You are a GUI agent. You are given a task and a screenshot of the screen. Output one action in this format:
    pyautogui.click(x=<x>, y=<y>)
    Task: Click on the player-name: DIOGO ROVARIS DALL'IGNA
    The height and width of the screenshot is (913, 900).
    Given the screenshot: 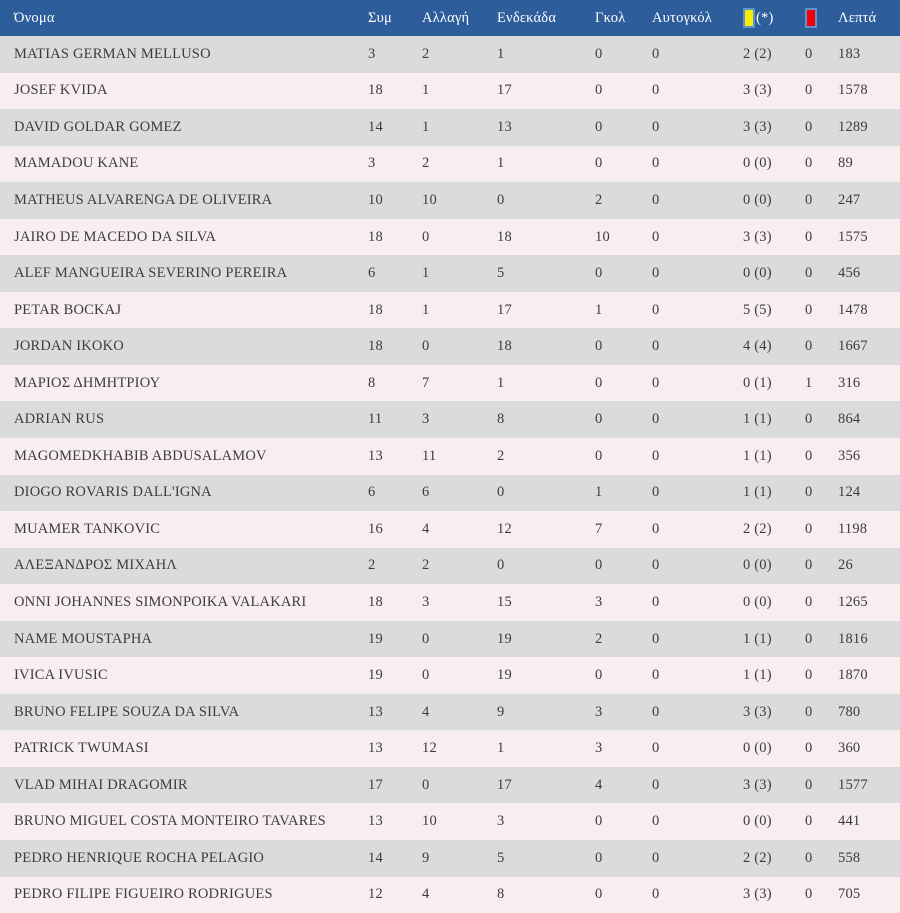 What is the action you would take?
    pyautogui.click(x=113, y=492)
    